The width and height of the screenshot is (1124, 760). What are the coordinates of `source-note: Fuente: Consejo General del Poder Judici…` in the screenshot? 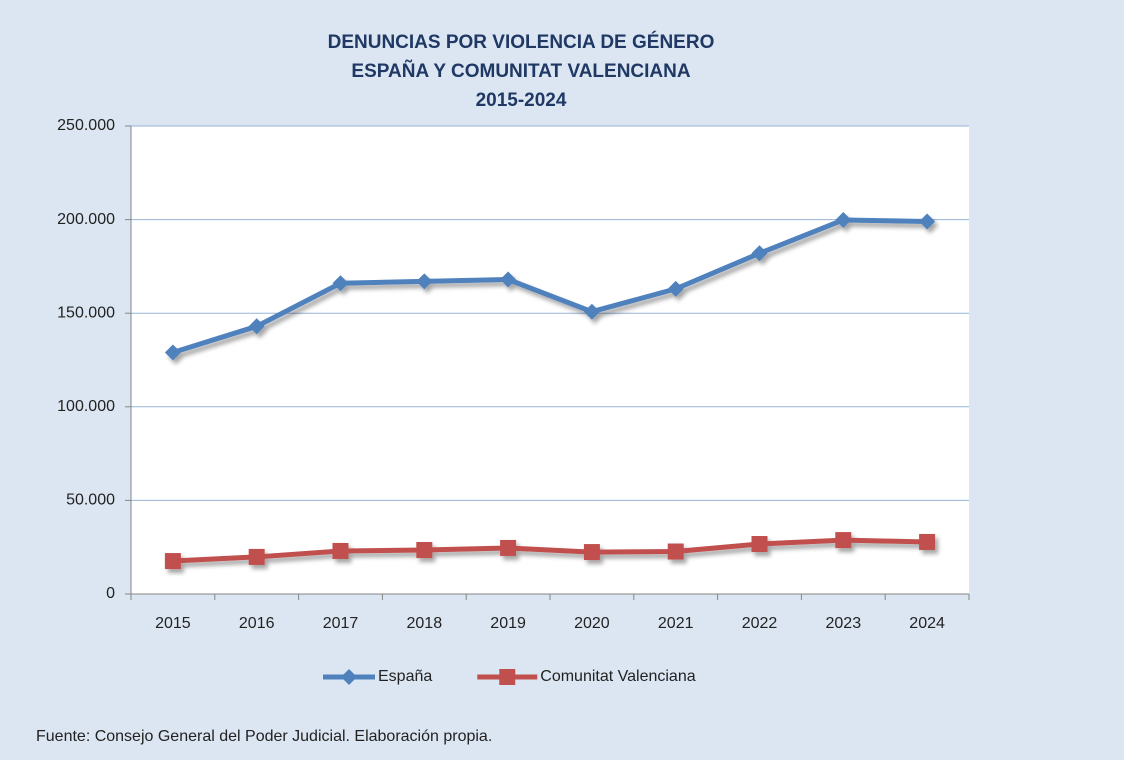 It's located at (264, 736).